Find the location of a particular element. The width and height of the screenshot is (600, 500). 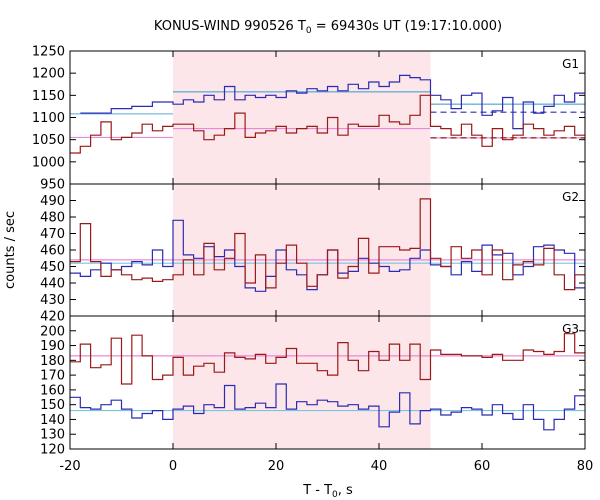

xtick-label: 20 is located at coordinates (276, 466).